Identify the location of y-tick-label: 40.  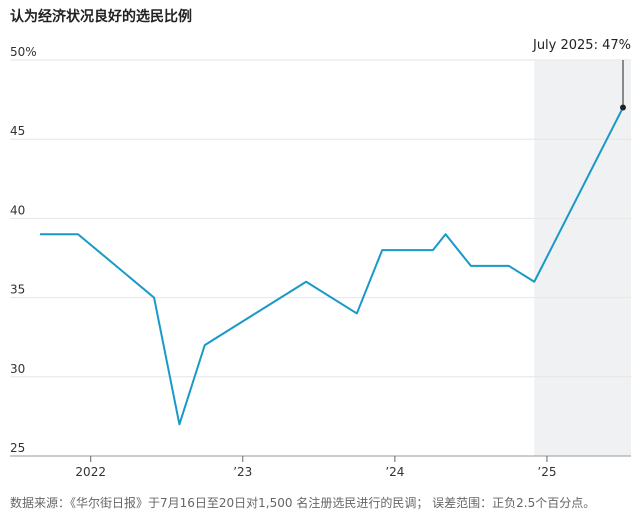
(17, 210).